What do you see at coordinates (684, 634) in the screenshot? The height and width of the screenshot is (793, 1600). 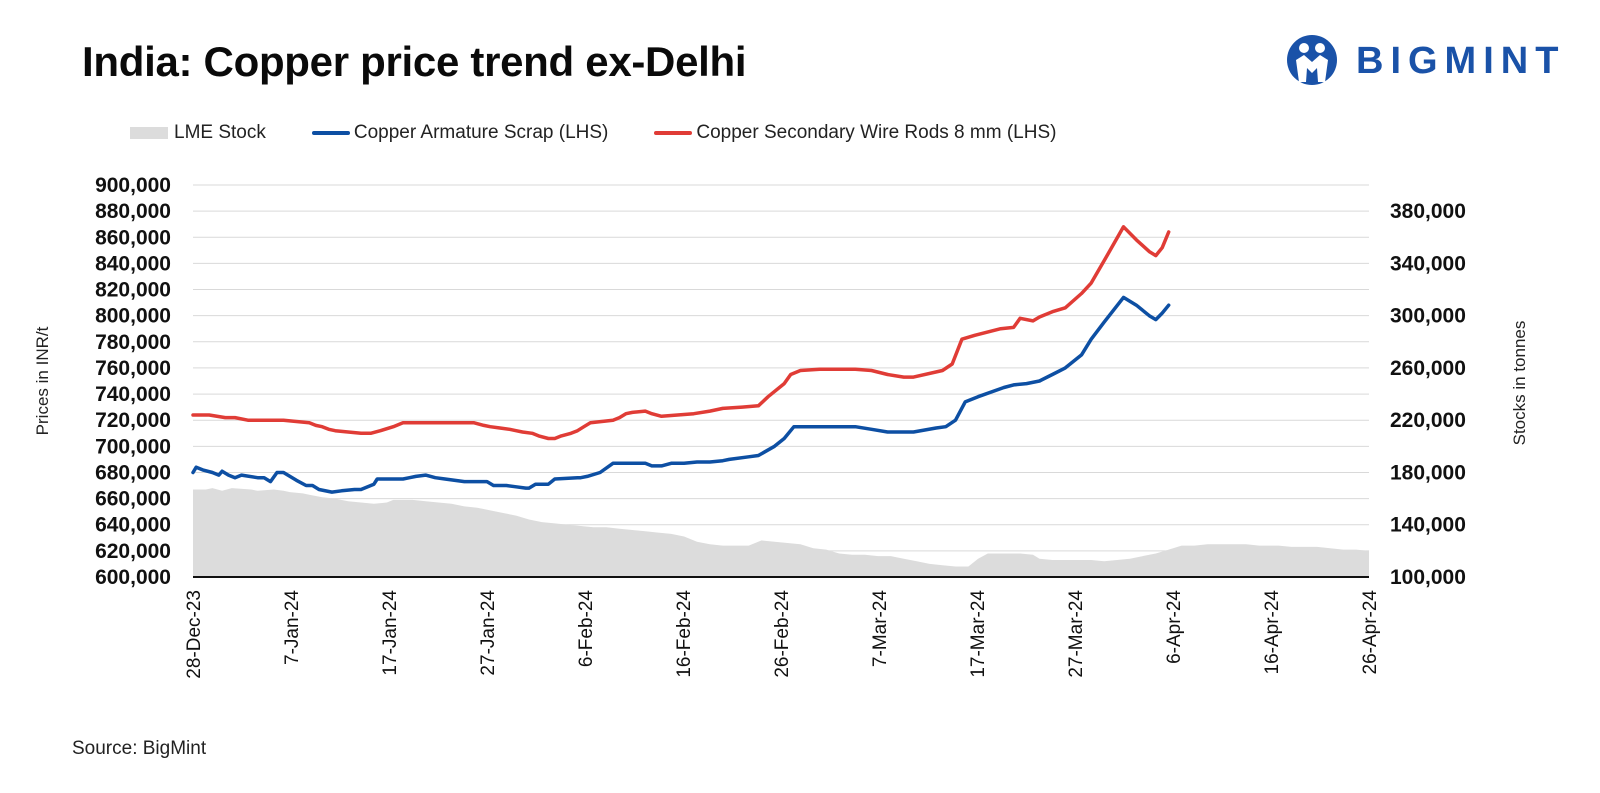 I see `x-tick-label: 16-Feb-24` at bounding box center [684, 634].